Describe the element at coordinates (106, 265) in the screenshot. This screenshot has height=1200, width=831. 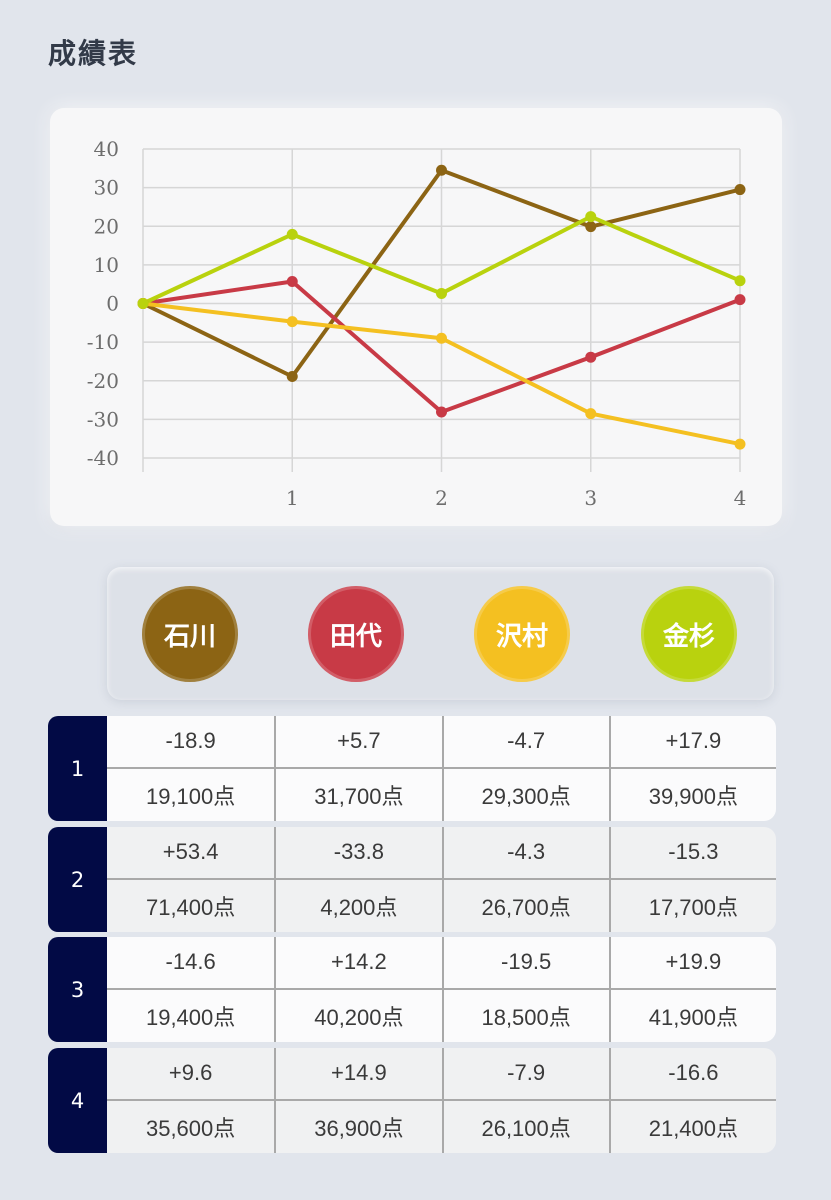
I see `y-tick-label: 10` at that location.